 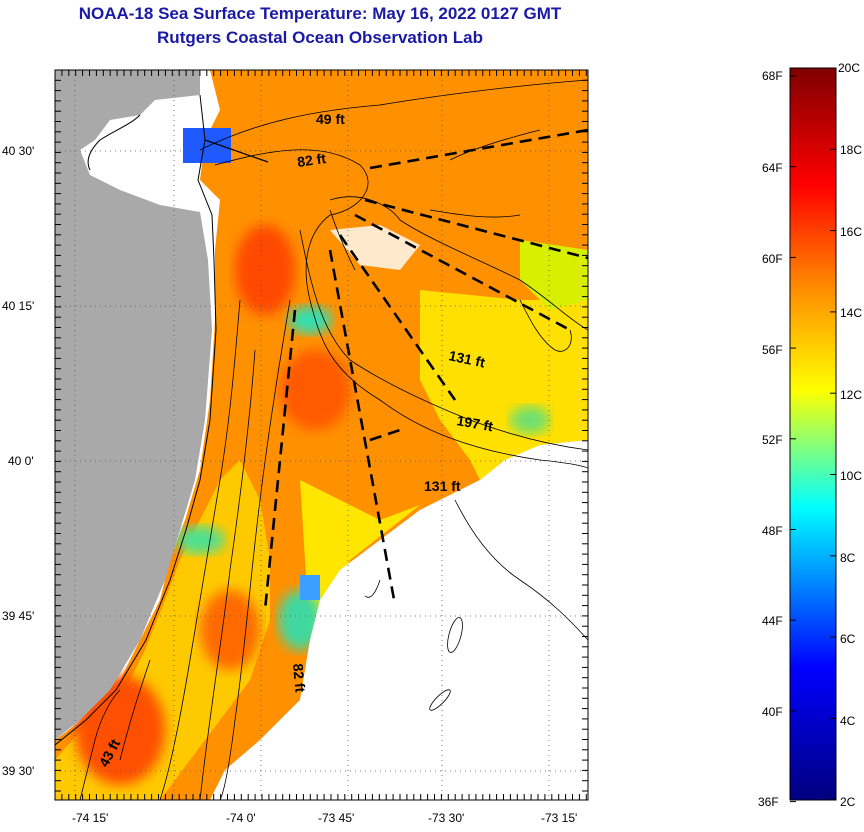 I want to click on sst-yellow-east, so click(x=504, y=385).